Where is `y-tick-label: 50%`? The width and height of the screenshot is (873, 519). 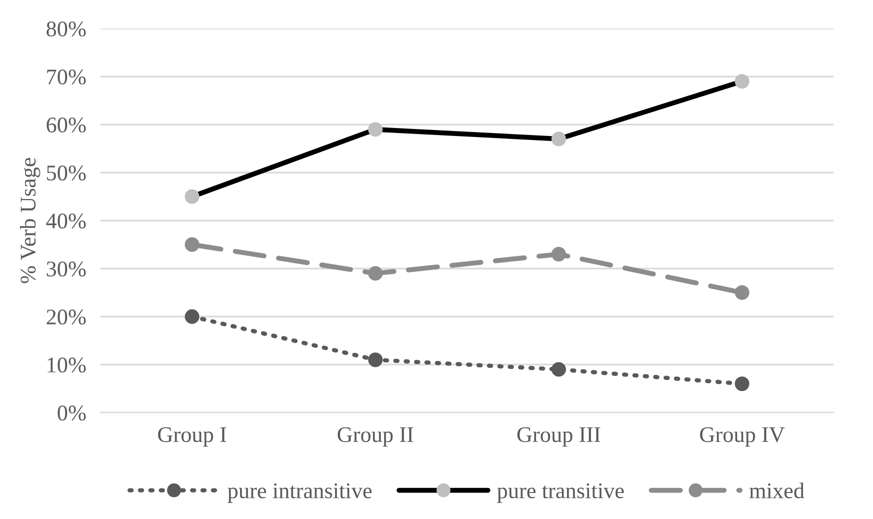
y-tick-label: 50% is located at coordinates (66, 173).